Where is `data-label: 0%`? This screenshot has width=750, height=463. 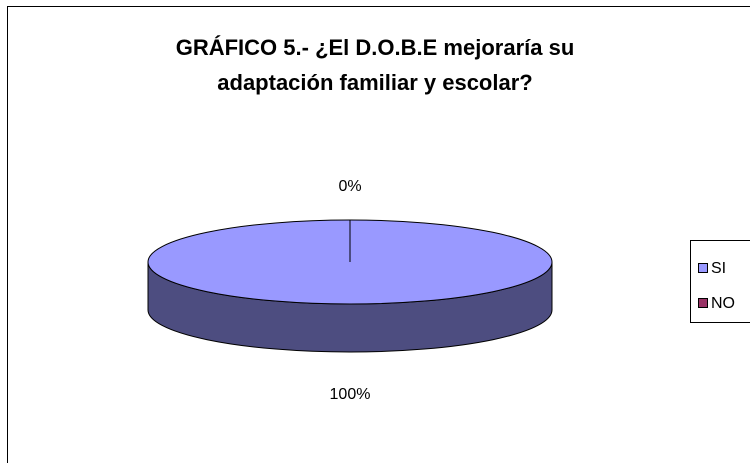
data-label: 0% is located at coordinates (349, 186).